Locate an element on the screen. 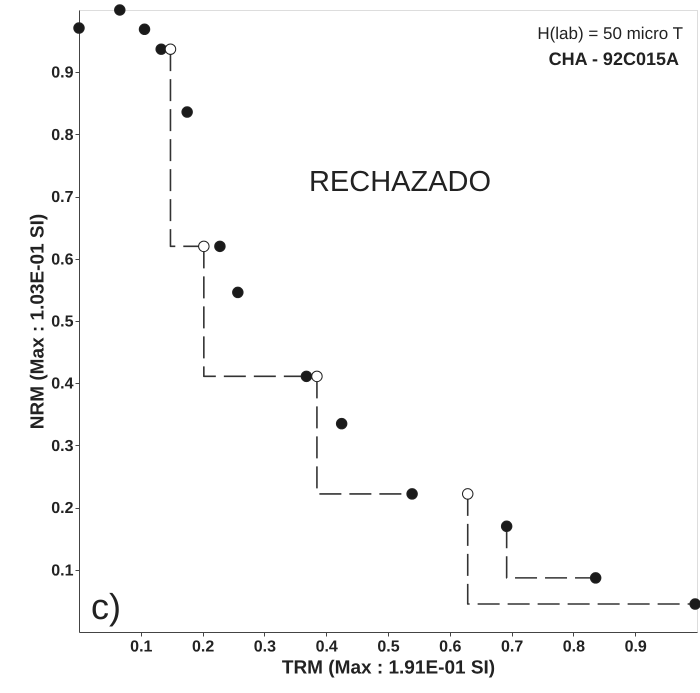  x-tick-label: 0.4 is located at coordinates (327, 647).